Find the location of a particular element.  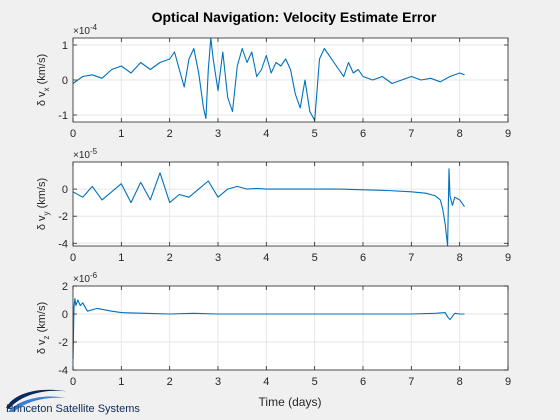

y-axis-label: δ vx (km/s) is located at coordinates (43, 80).